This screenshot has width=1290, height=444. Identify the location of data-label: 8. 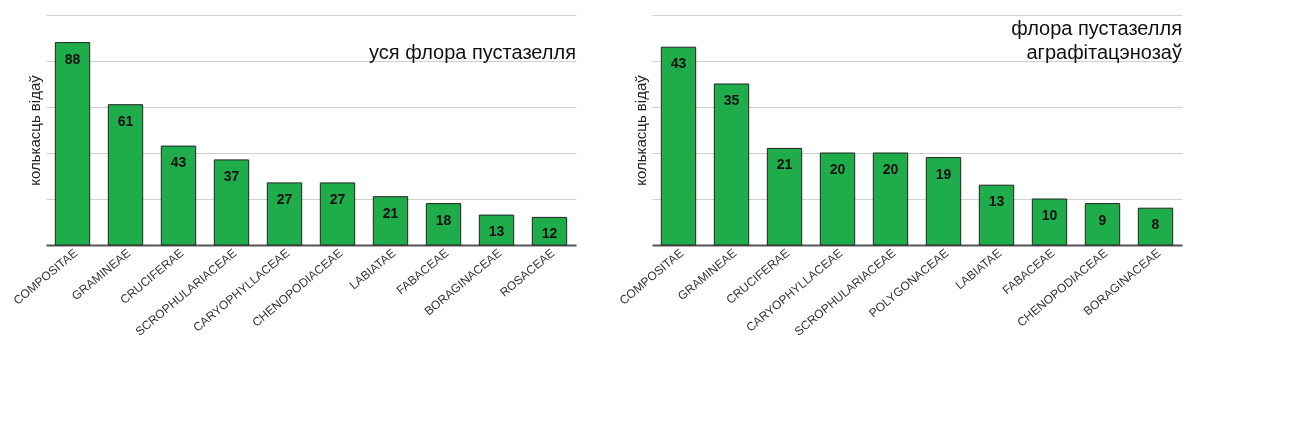
(1155, 224).